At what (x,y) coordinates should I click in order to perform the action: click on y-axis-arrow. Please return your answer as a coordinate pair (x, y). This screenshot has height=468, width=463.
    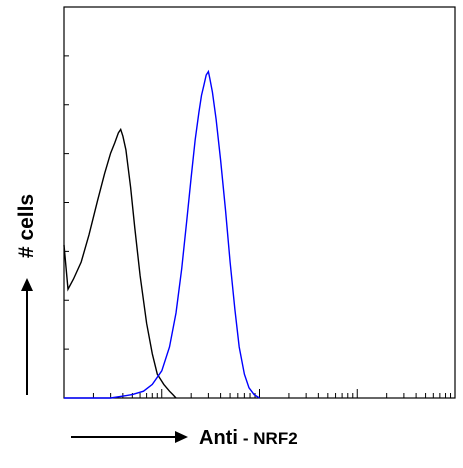
    Looking at the image, I should click on (27, 336).